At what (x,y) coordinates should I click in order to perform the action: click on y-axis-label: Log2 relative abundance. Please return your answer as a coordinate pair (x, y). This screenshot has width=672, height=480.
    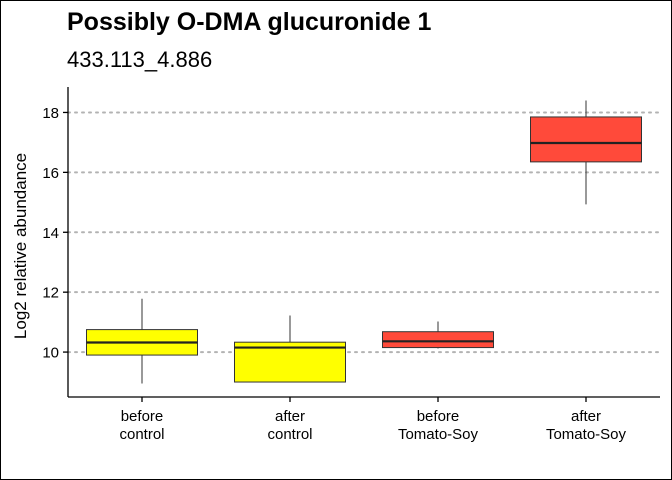
    Looking at the image, I should click on (20, 246).